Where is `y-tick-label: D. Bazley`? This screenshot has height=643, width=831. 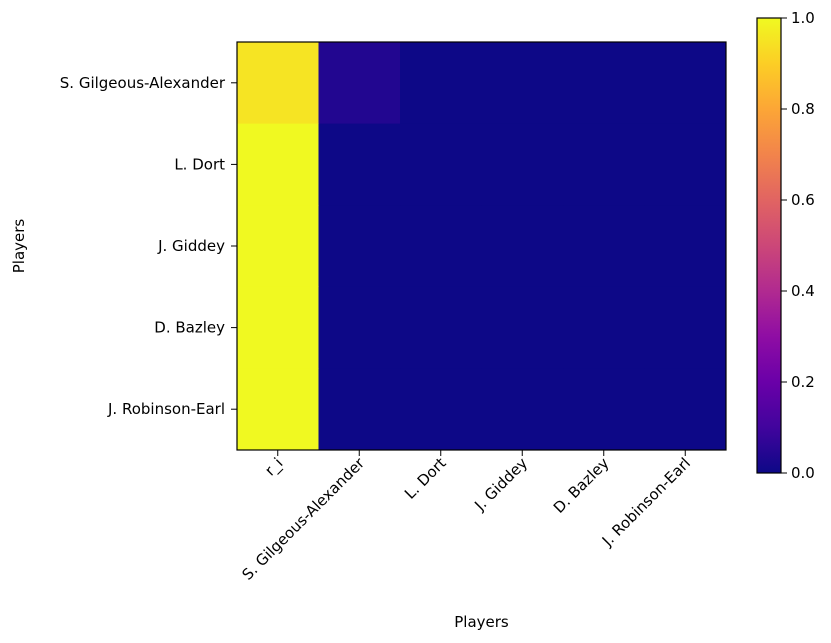 y-tick-label: D. Bazley is located at coordinates (189, 328).